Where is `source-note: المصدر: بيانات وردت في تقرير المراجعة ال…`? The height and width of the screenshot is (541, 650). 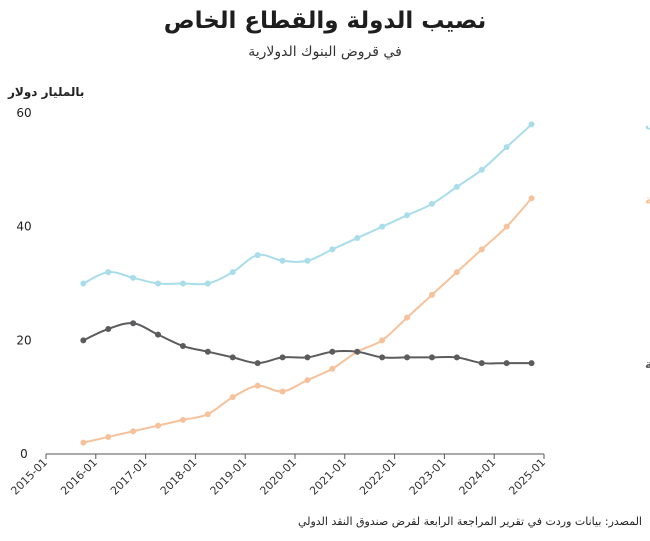 source-note: المصدر: بيانات وردت في تقرير المراجعة ال… is located at coordinates (469, 521).